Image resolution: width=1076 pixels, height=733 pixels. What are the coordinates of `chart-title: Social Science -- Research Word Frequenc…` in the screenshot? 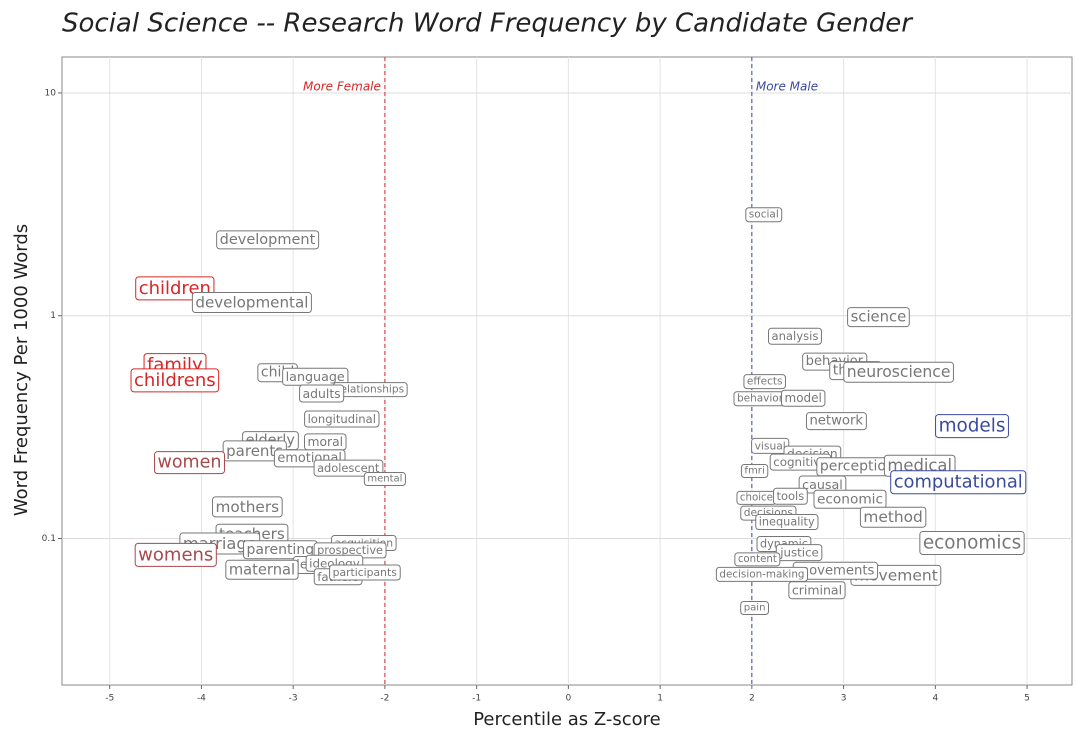 It's located at (488, 24).